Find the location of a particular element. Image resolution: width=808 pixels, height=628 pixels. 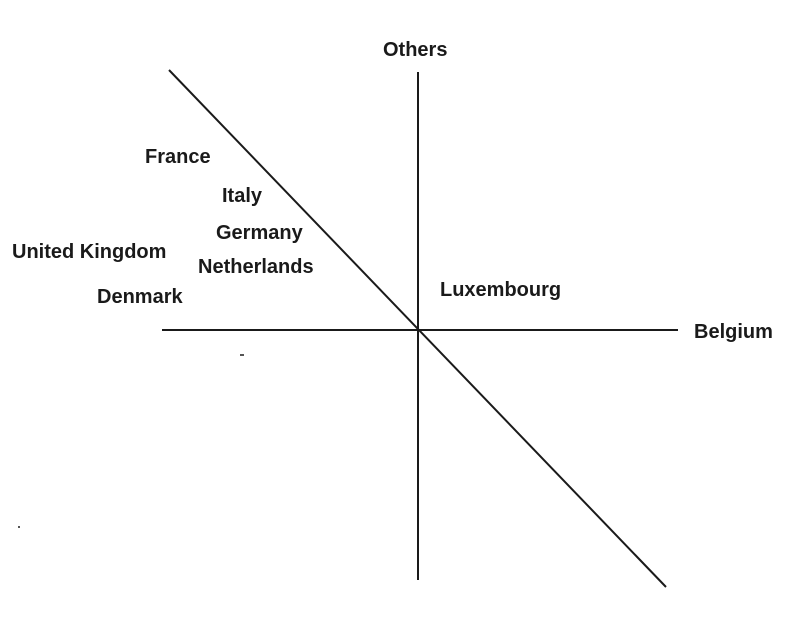

country-label-luxembourg: Luxembourg is located at coordinates (501, 290).